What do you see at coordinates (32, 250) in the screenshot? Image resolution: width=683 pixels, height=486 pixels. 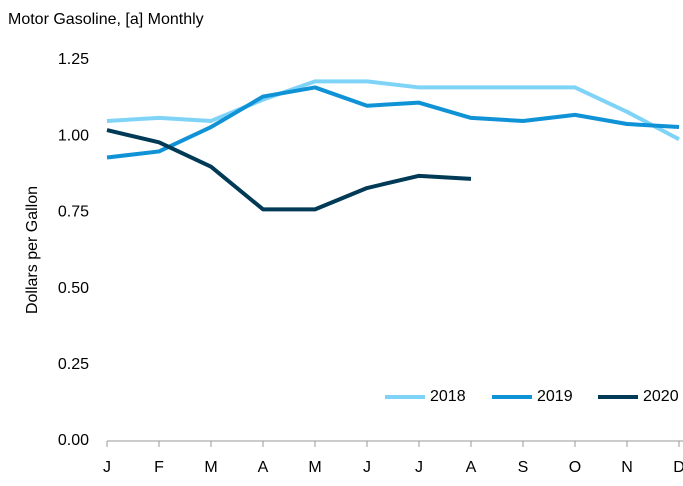 I see `y-axis-label: Dollars per Gallon` at bounding box center [32, 250].